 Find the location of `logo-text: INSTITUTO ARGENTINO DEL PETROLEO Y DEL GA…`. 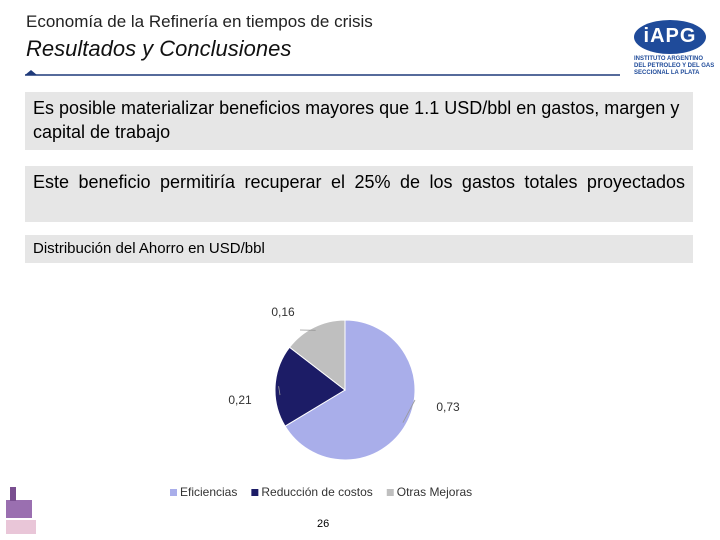

logo-text: INSTITUTO ARGENTINO DEL PETROLEO Y DEL GA… is located at coordinates (674, 66).